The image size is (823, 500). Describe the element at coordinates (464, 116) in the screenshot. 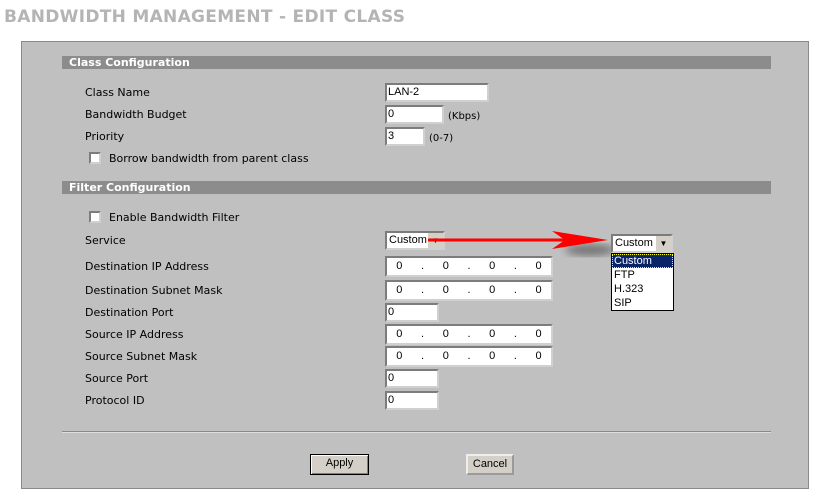

I see `kbps-unit: (Kbps)` at that location.